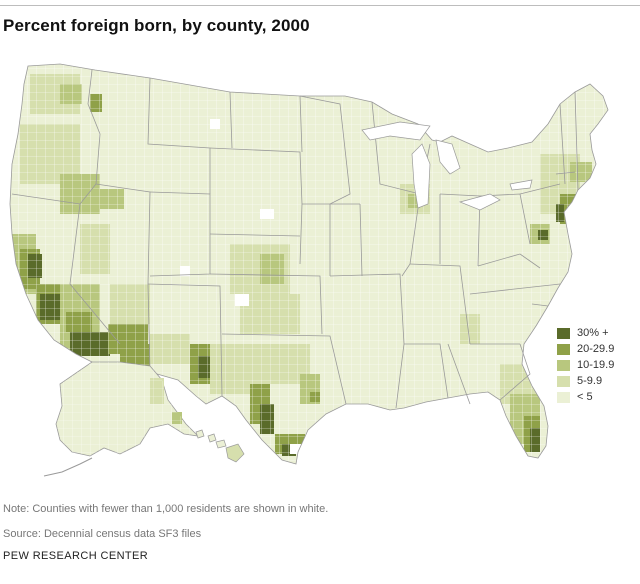 The width and height of the screenshot is (640, 584). Describe the element at coordinates (596, 349) in the screenshot. I see `legend-label: 20-29.9` at that location.